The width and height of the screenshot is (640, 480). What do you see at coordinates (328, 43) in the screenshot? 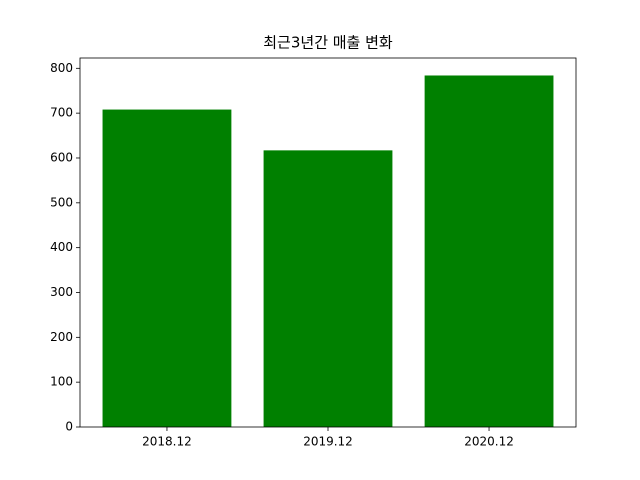
I see `chart-title: 최근3년간 매출 변화` at bounding box center [328, 43].